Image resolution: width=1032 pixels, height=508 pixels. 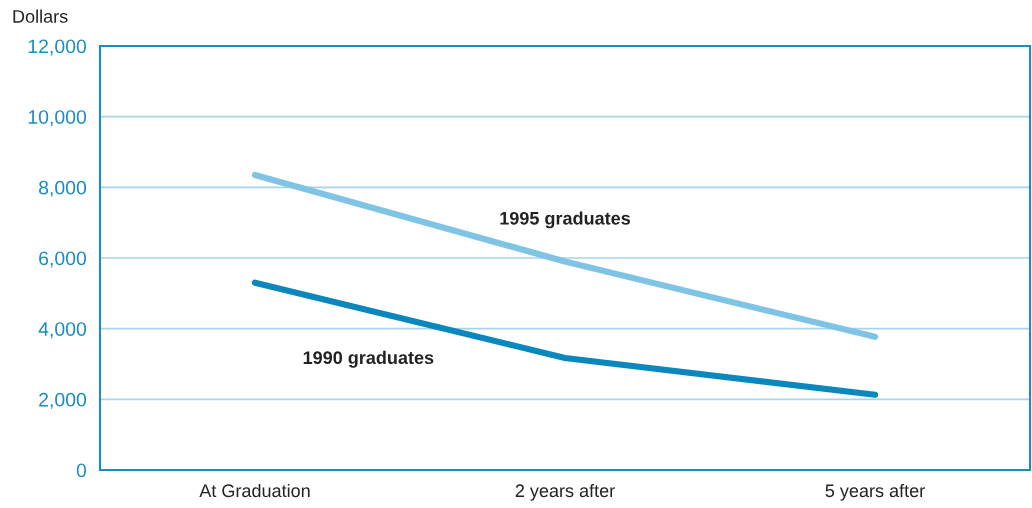 I want to click on y-tick-label: 12,000, so click(x=57, y=47).